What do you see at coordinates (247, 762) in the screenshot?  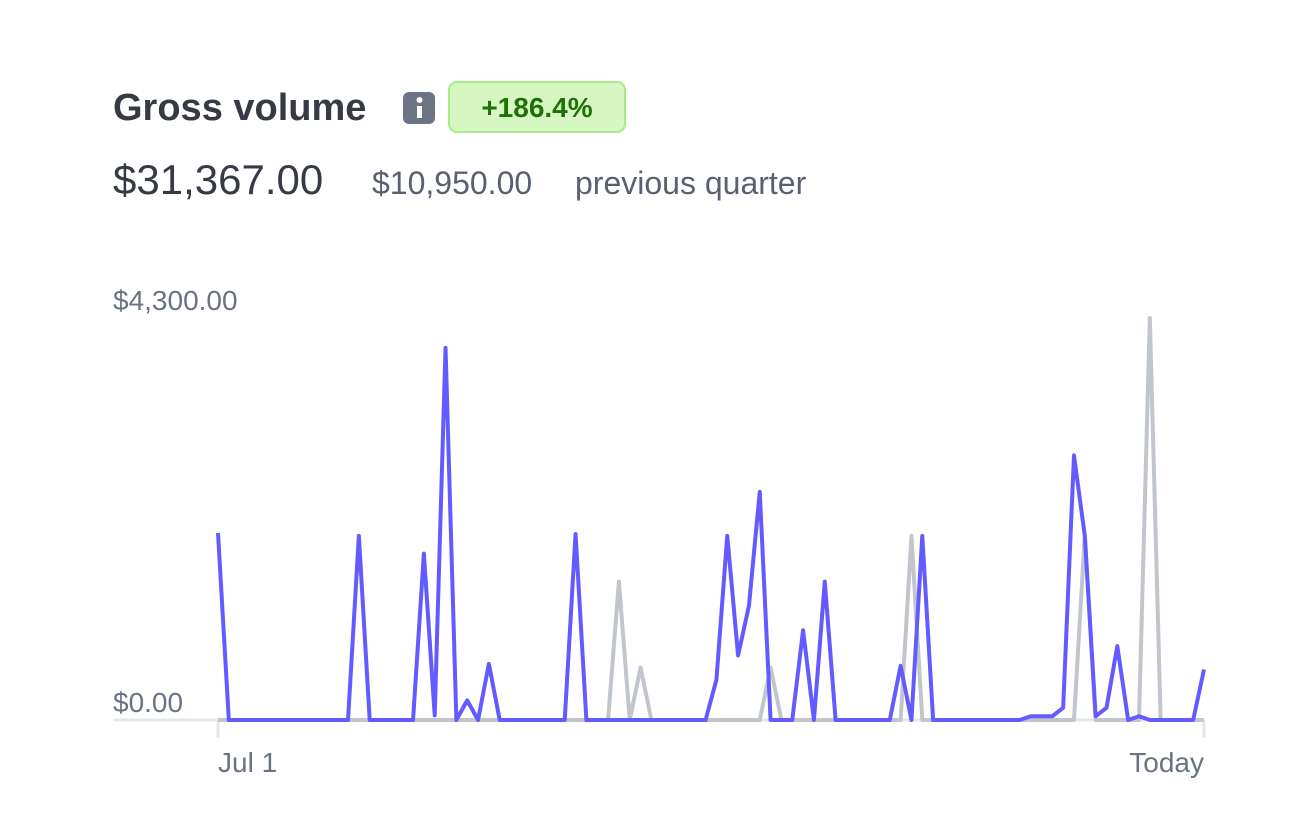 I see `x-tick-label: Jul 1` at bounding box center [247, 762].